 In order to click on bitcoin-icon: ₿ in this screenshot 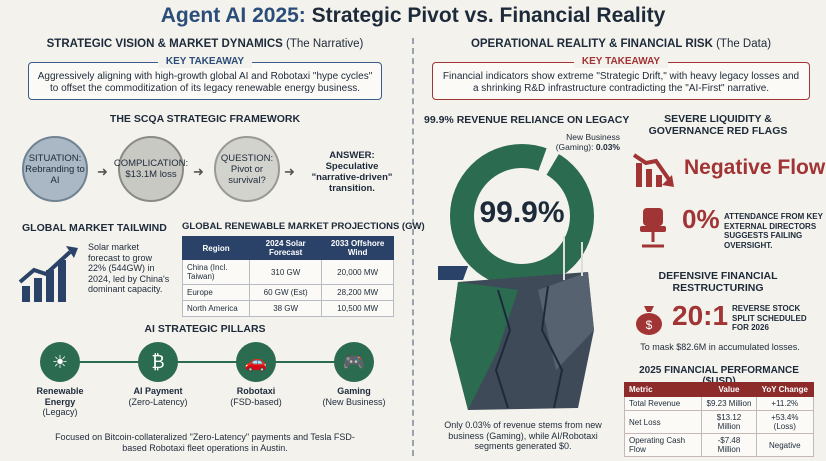, I will do `click(158, 362)`.